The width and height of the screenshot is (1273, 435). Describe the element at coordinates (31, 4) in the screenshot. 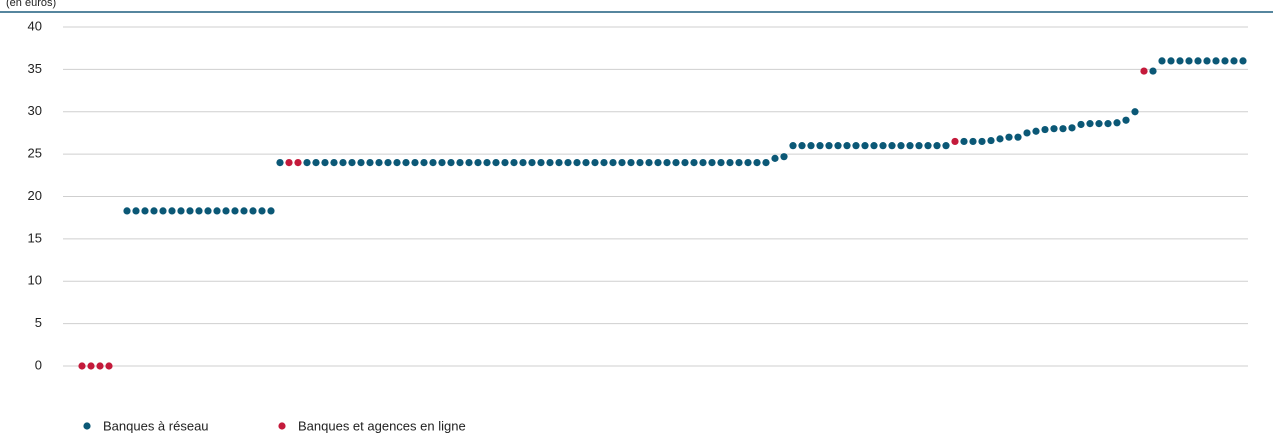

I see `chart-subtitle: (en euros)` at that location.